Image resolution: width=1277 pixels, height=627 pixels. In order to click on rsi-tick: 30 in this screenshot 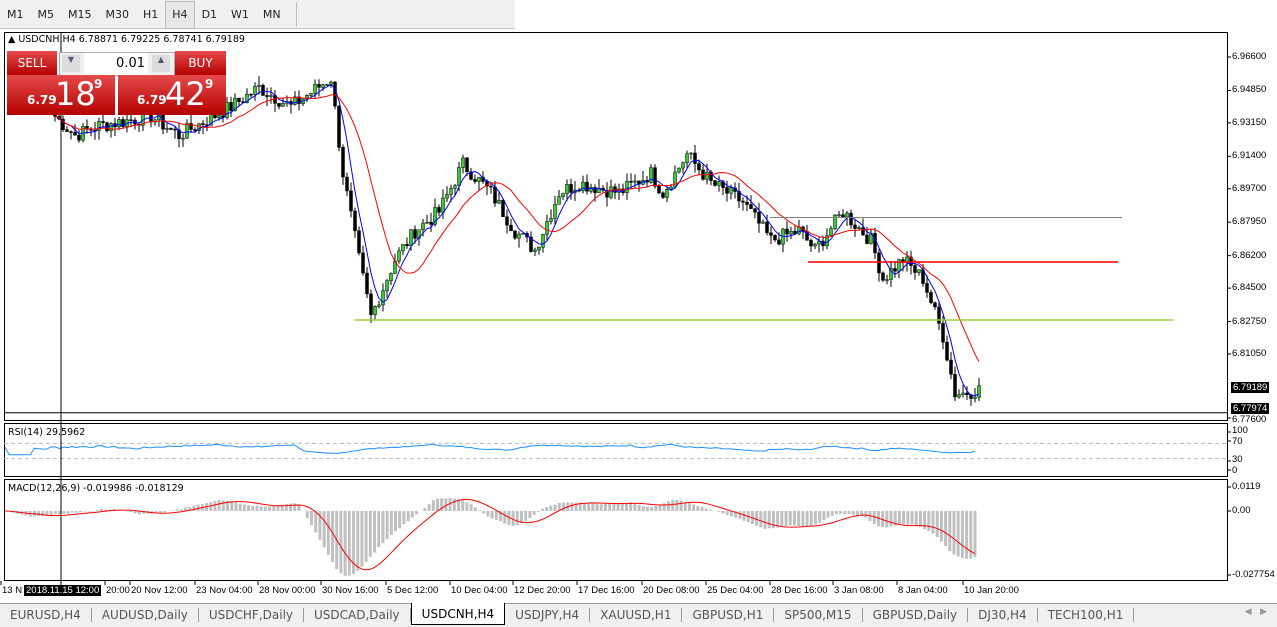, I will do `click(1237, 460)`.